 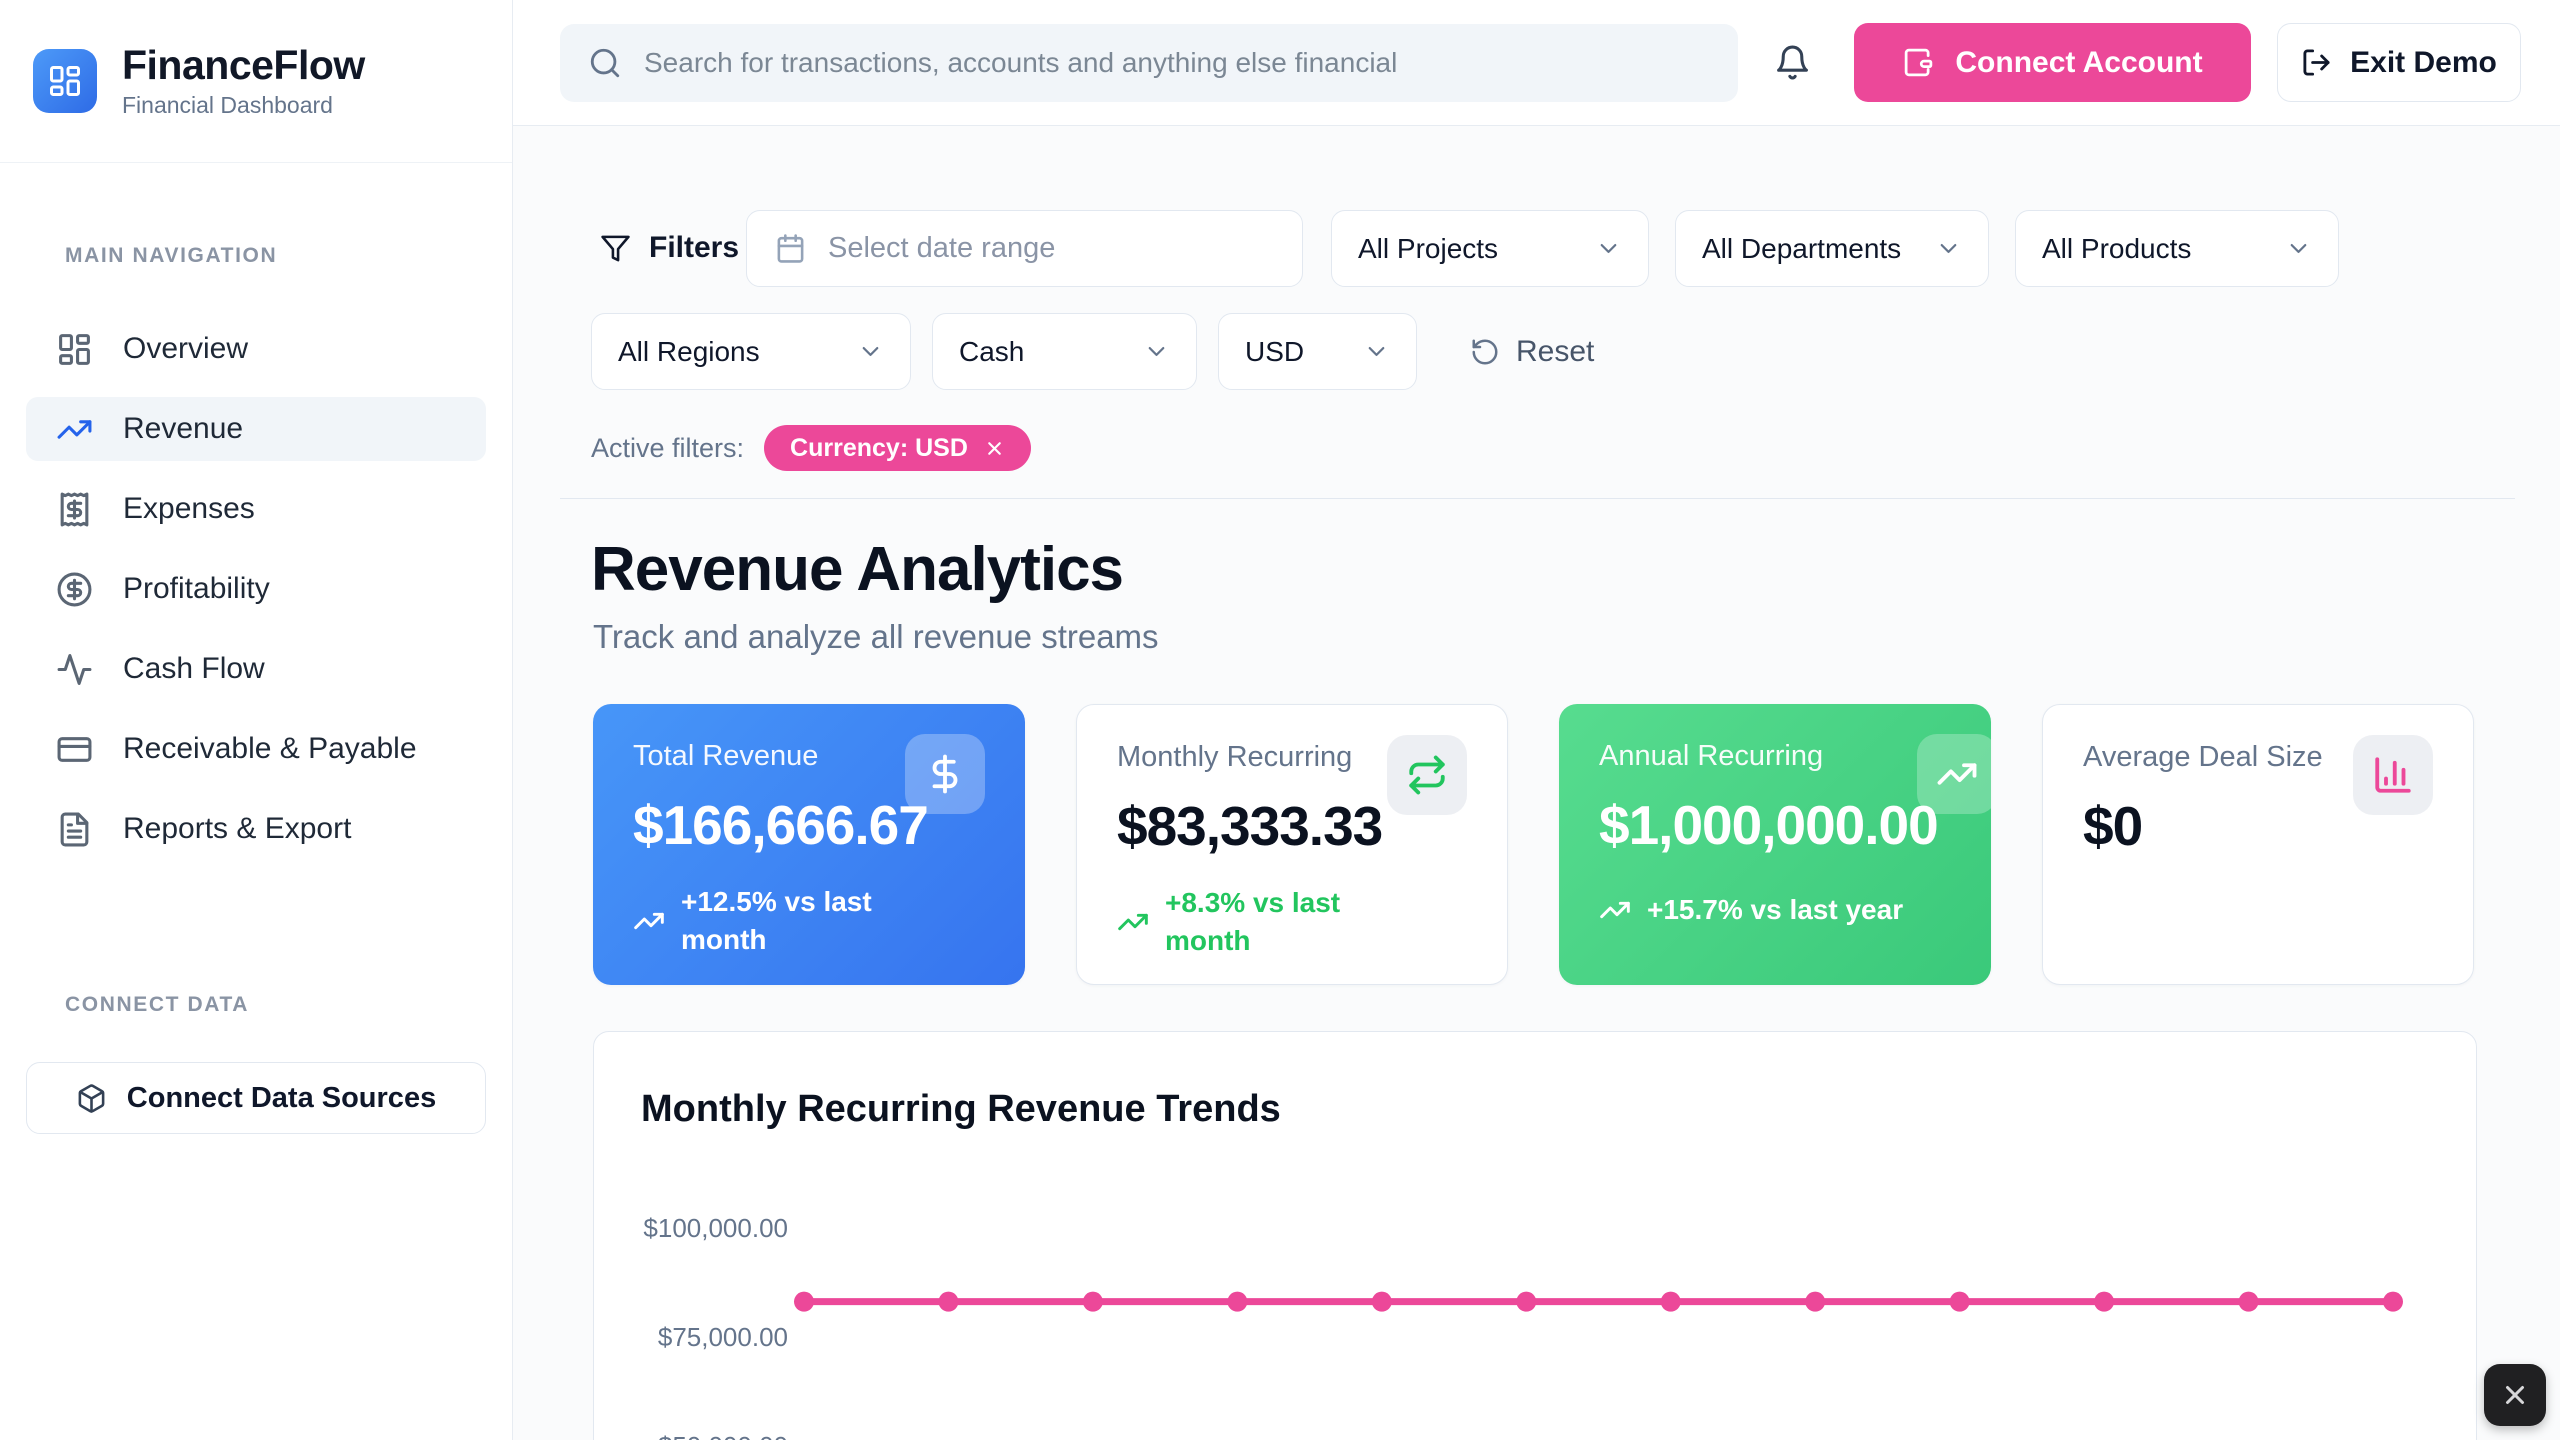 I want to click on receipt-icon, so click(x=74, y=509).